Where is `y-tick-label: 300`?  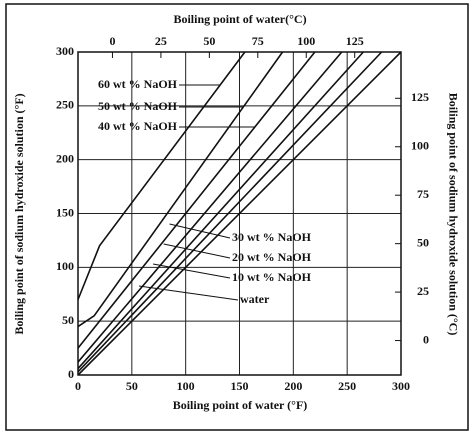 y-tick-label: 300 is located at coordinates (65, 51).